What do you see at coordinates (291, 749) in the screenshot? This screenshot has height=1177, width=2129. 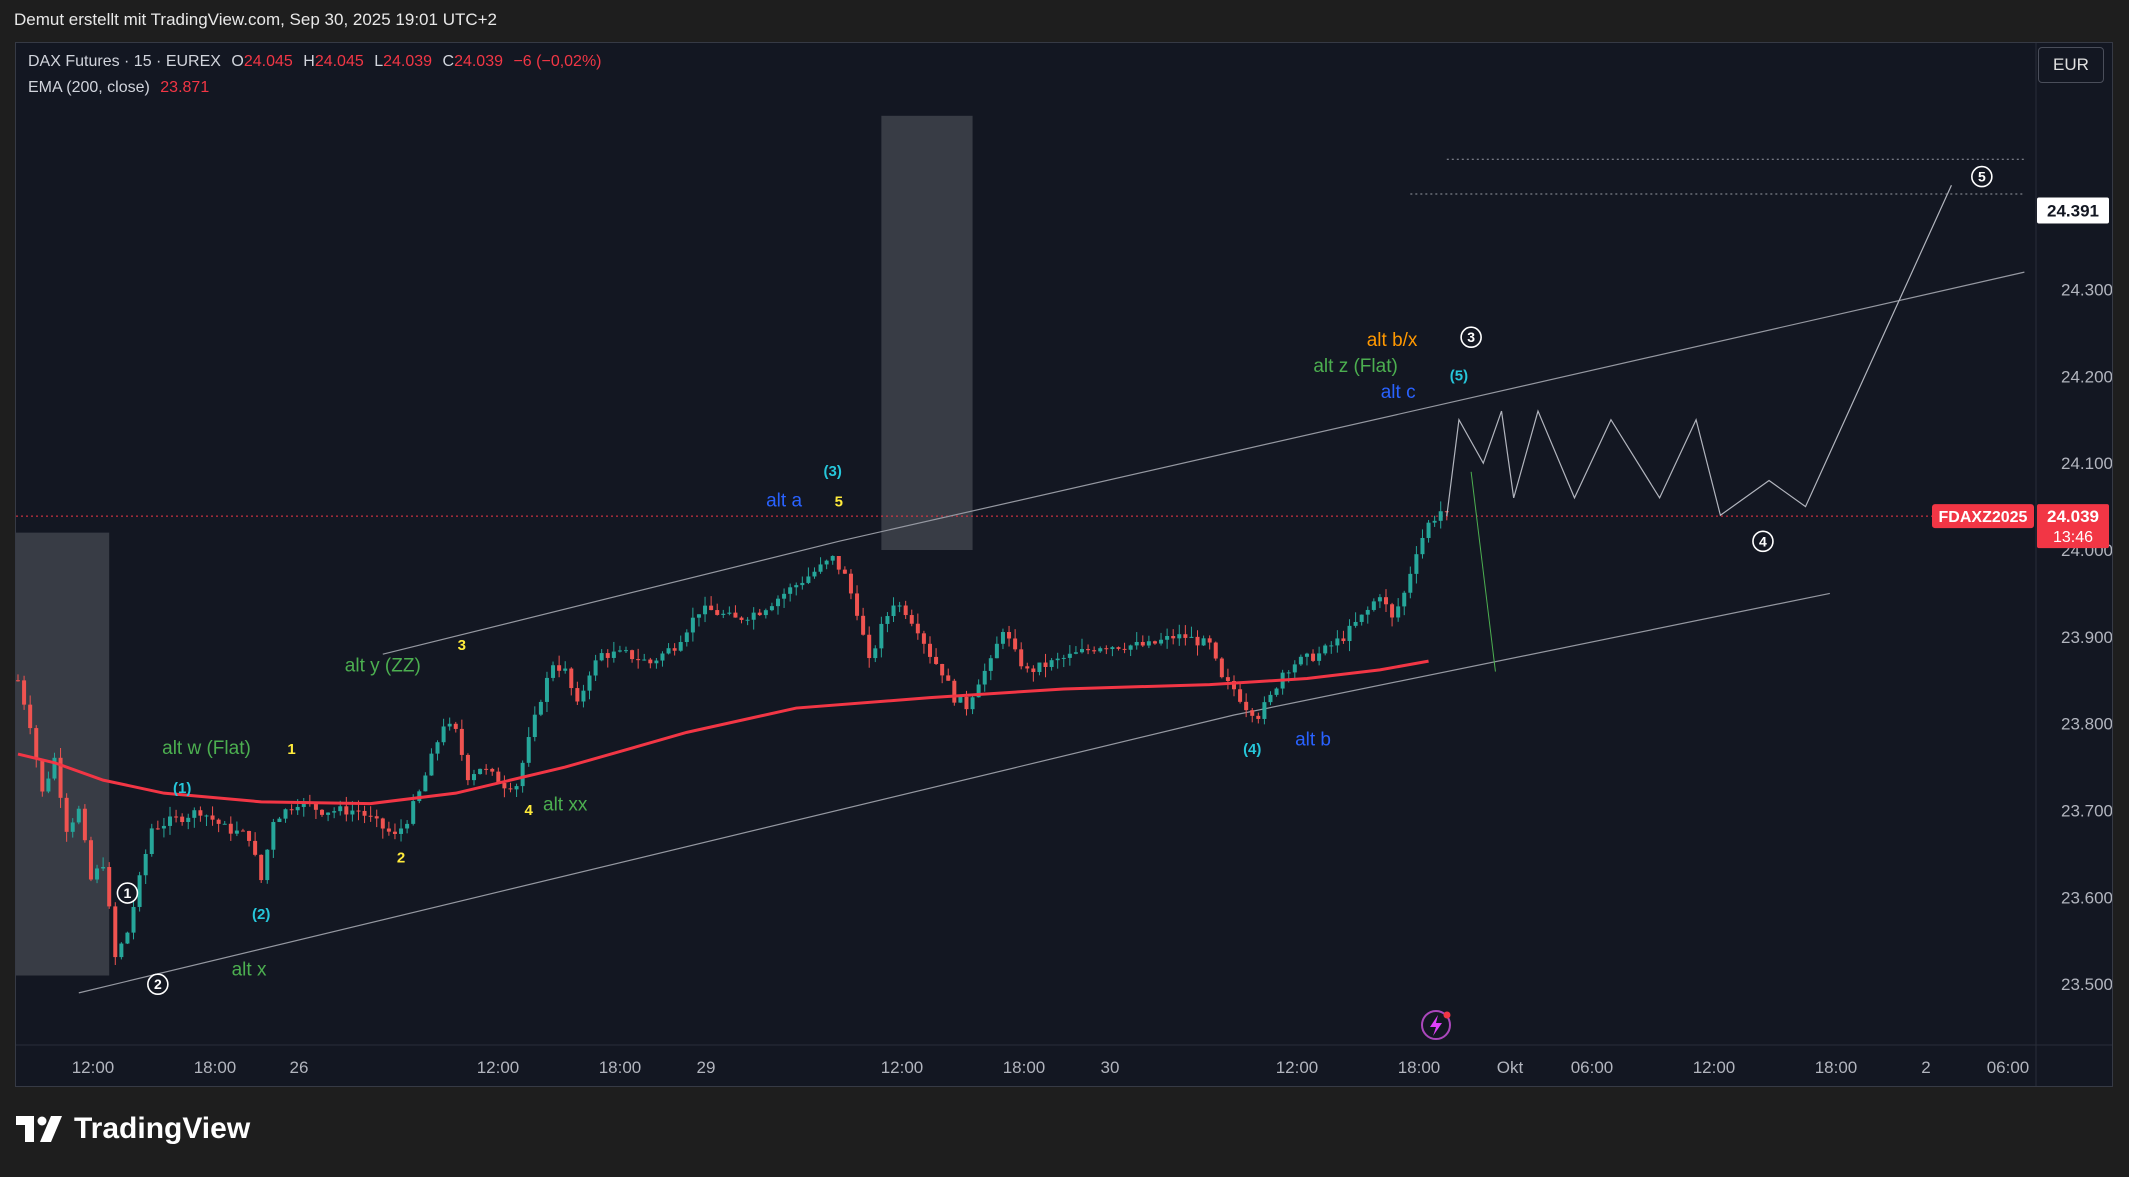 I see `wave-label: 1` at bounding box center [291, 749].